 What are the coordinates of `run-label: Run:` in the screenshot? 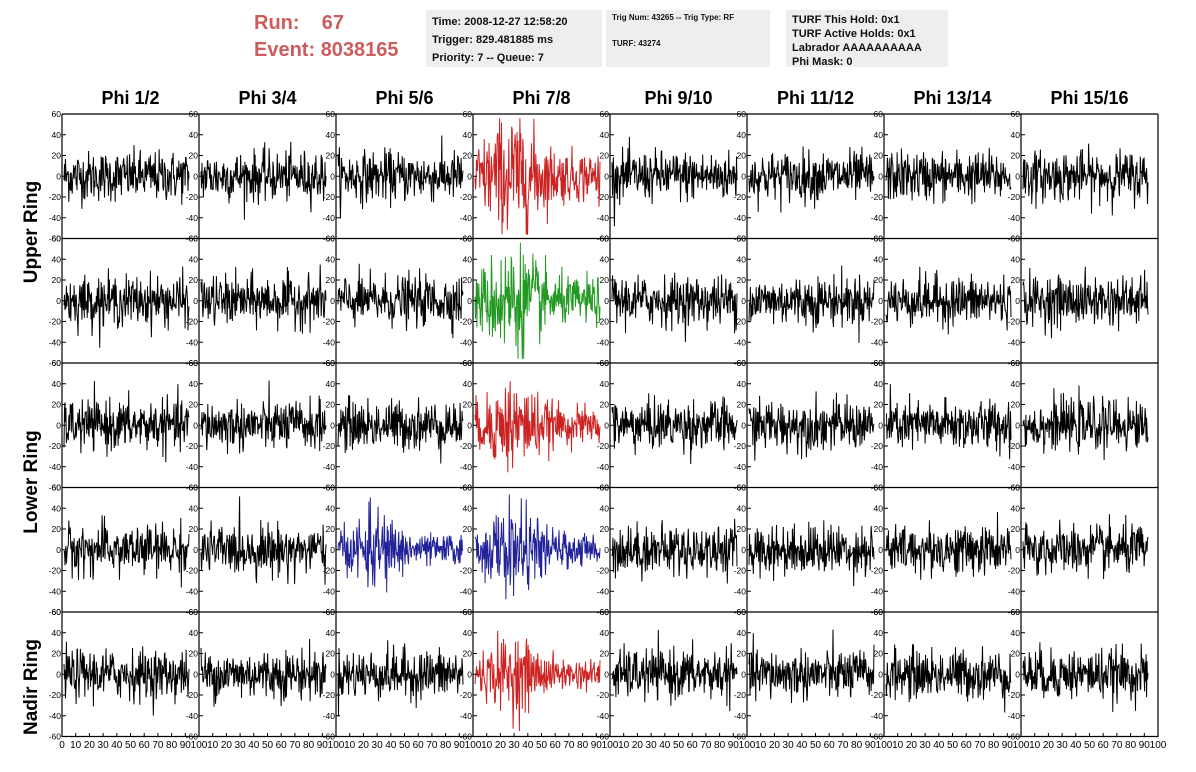 It's located at (277, 23).